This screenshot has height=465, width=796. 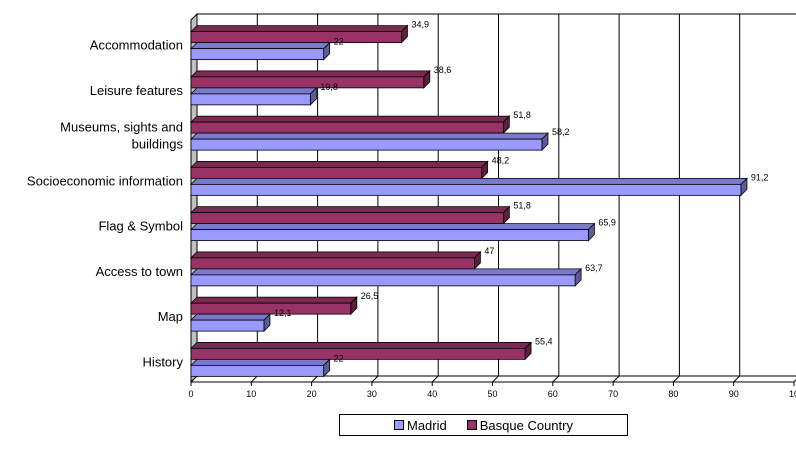 What do you see at coordinates (307, 82) in the screenshot?
I see `bar-basque-country-leisure-features` at bounding box center [307, 82].